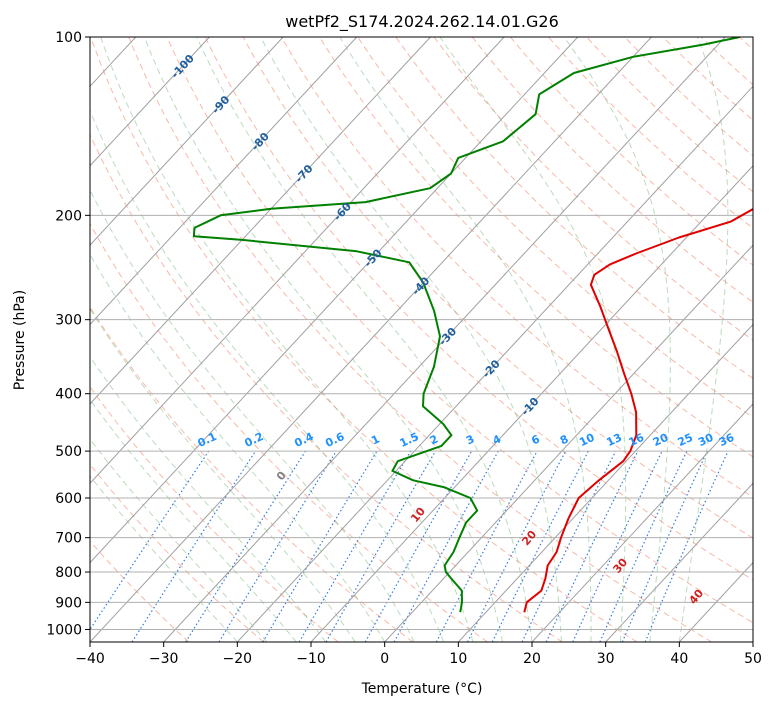 This screenshot has width=775, height=708. Describe the element at coordinates (422, 22) in the screenshot. I see `chart-title: wetPf2_S174.2024.262.14.01.G26` at that location.